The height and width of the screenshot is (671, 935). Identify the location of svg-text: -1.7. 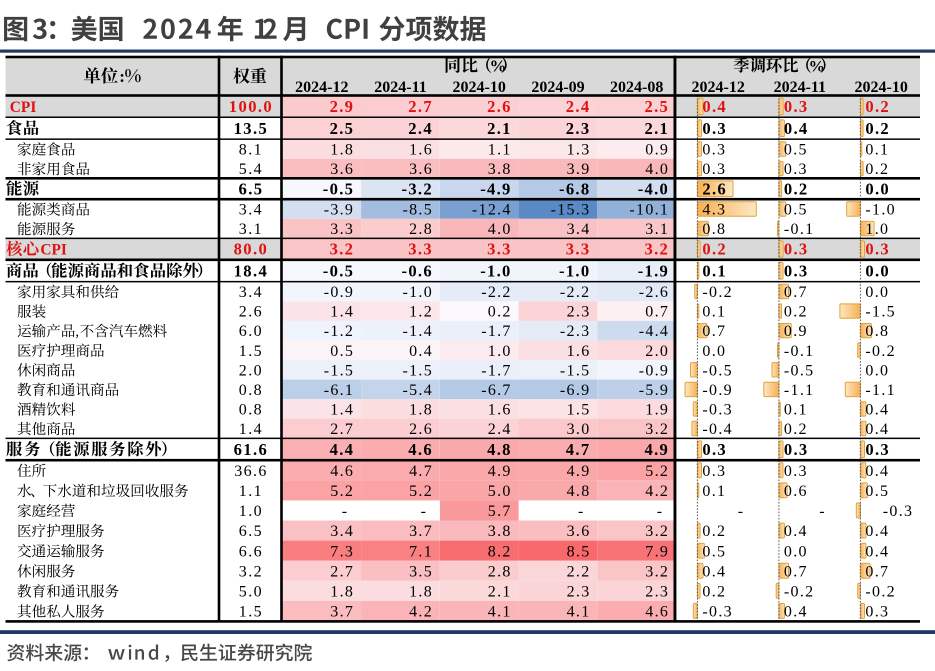
(496, 331).